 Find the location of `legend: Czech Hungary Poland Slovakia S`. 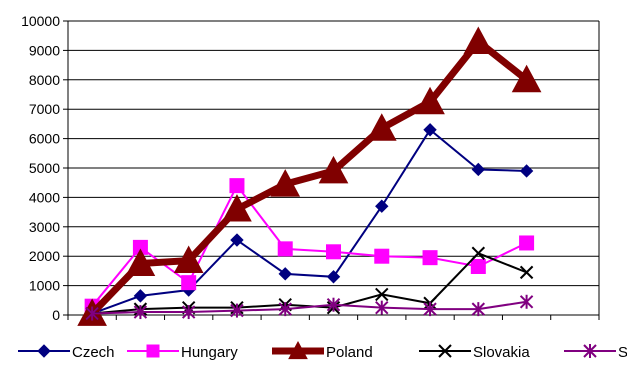

legend: Czech Hungary Poland Slovakia S is located at coordinates (322, 350).